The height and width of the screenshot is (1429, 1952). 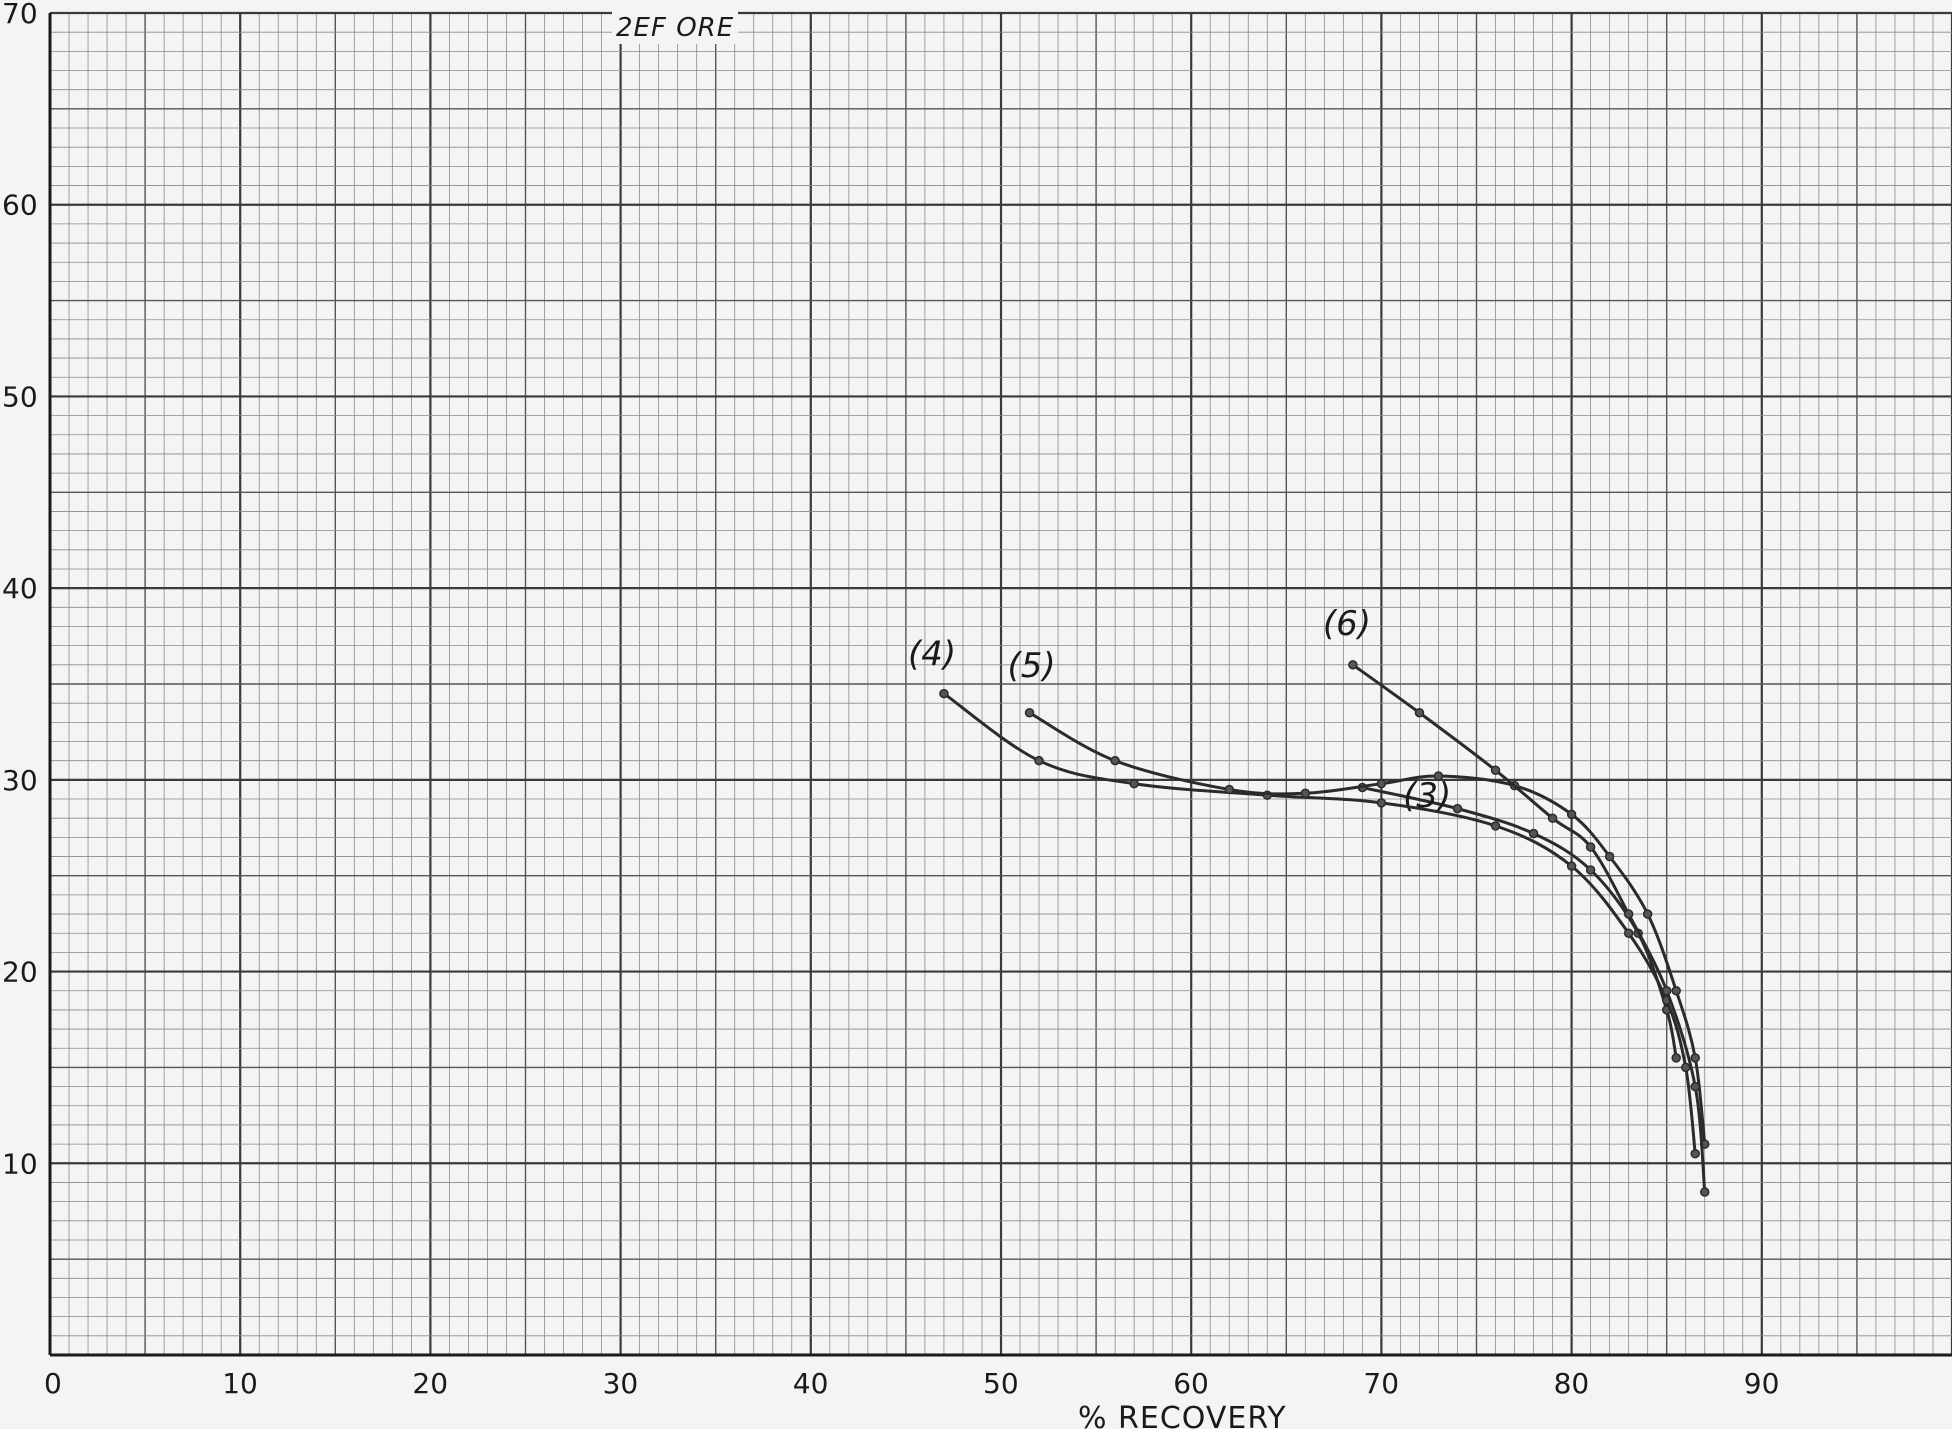 What do you see at coordinates (20, 972) in the screenshot?
I see `y-tick-label: 20` at bounding box center [20, 972].